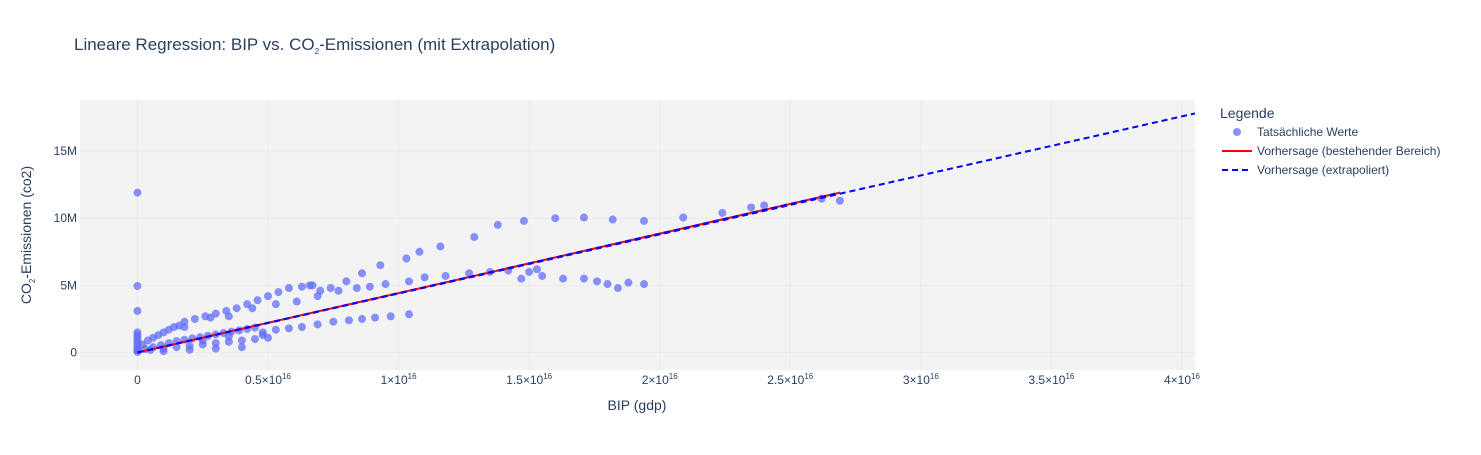 The height and width of the screenshot is (455, 1481). Describe the element at coordinates (73, 353) in the screenshot. I see `y-tick-label: 0` at that location.